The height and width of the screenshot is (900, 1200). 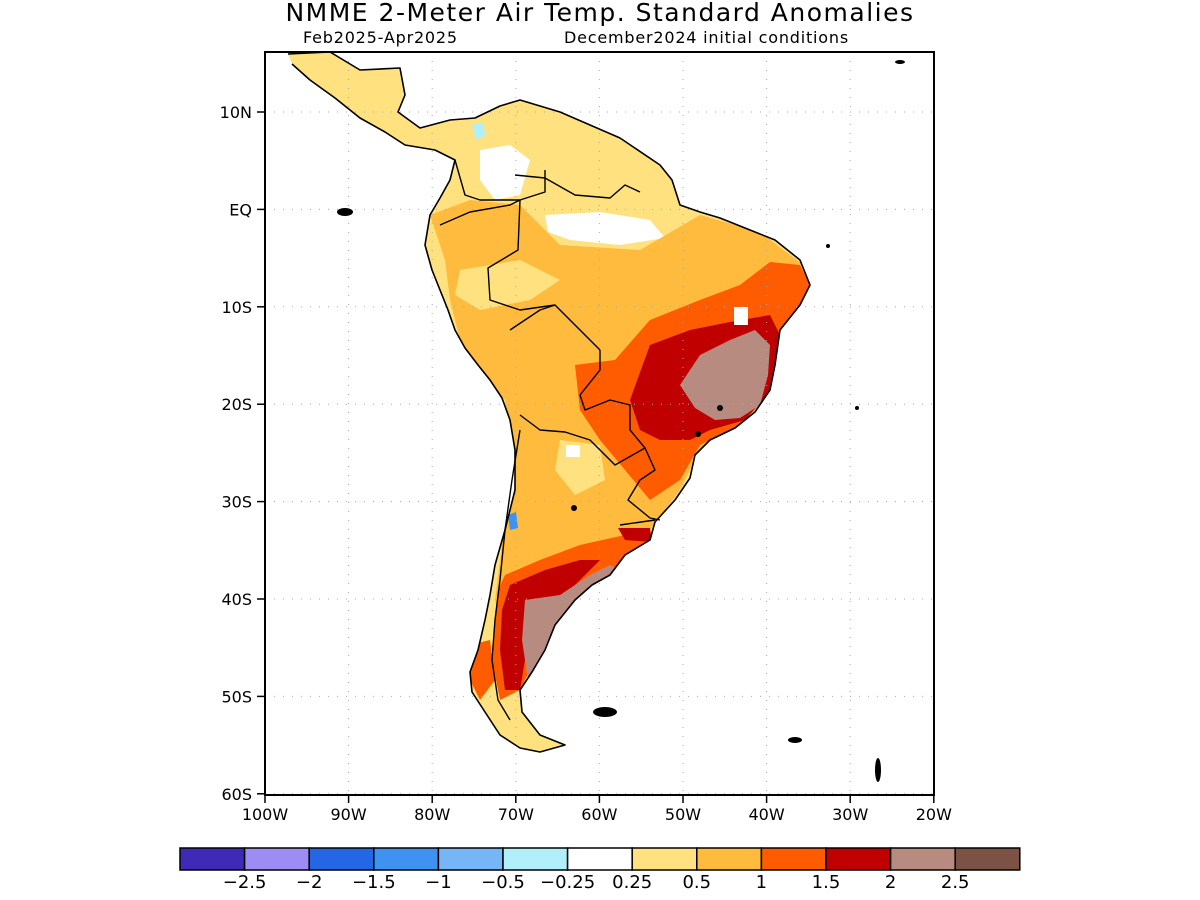 What do you see at coordinates (850, 814) in the screenshot?
I see `x-tick-label: 30W` at bounding box center [850, 814].